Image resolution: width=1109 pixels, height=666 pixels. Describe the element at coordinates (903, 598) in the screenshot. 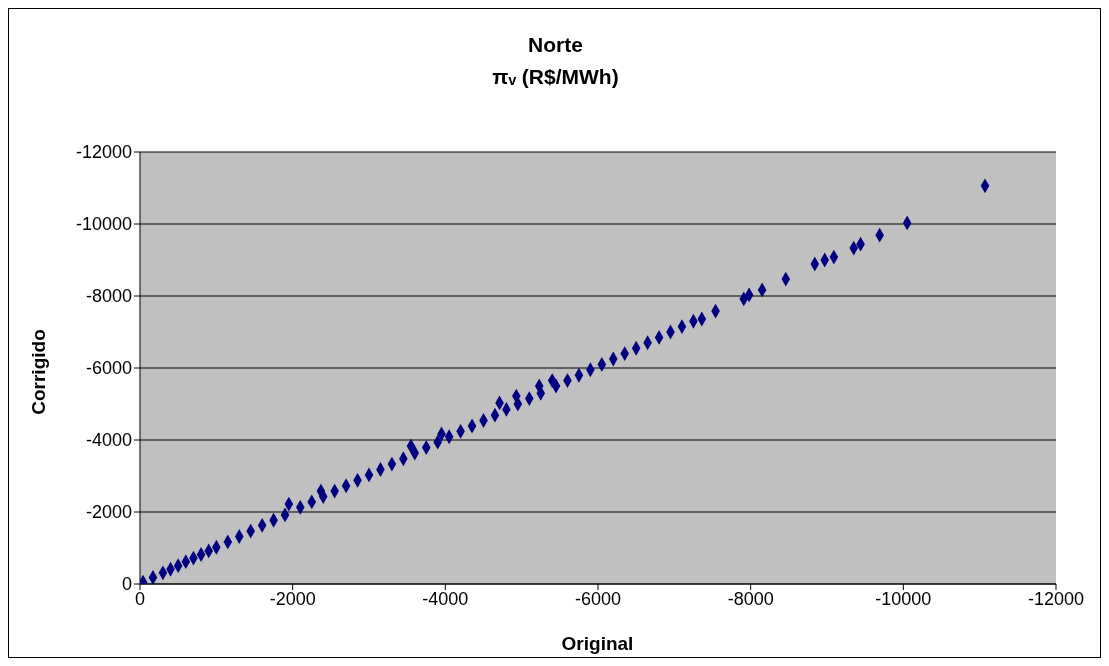

I see `x-tick-label: -10000` at that location.